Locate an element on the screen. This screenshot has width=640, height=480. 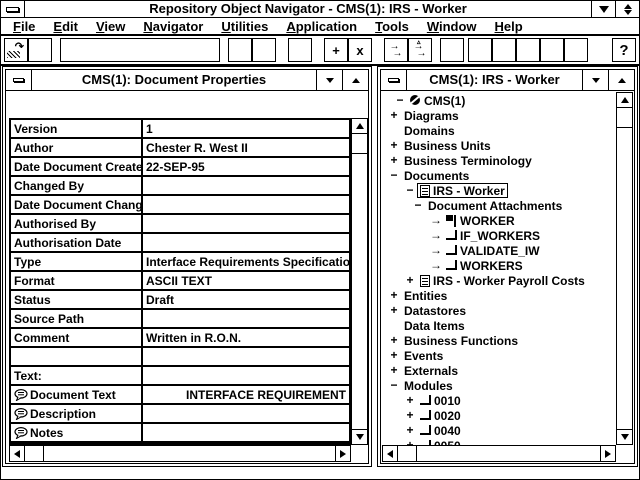
menu-item: Application is located at coordinates (322, 26).